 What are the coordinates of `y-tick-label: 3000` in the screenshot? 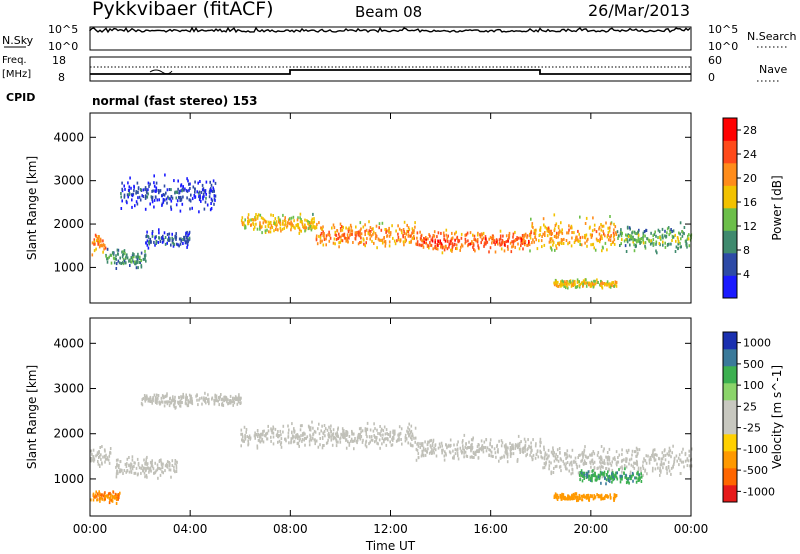 It's located at (68, 181).